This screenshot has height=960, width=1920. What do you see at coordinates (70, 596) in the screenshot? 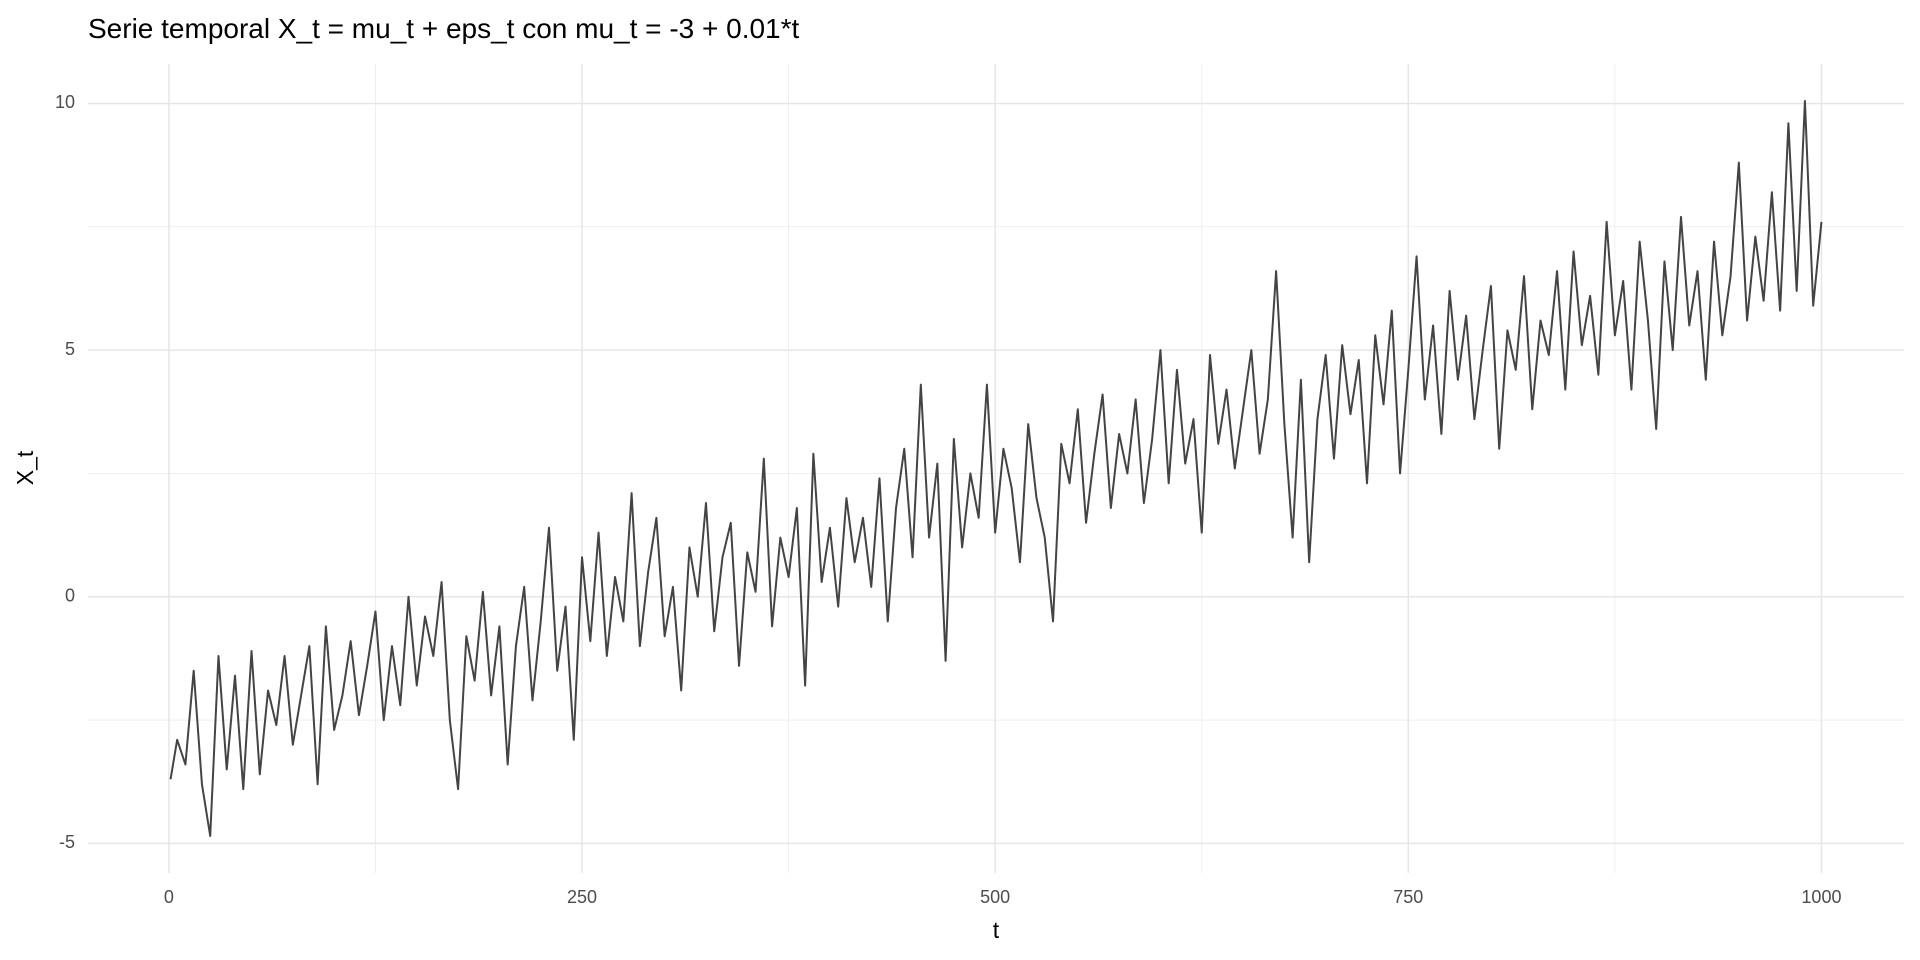
I see `y-tick-label: 0` at bounding box center [70, 596].